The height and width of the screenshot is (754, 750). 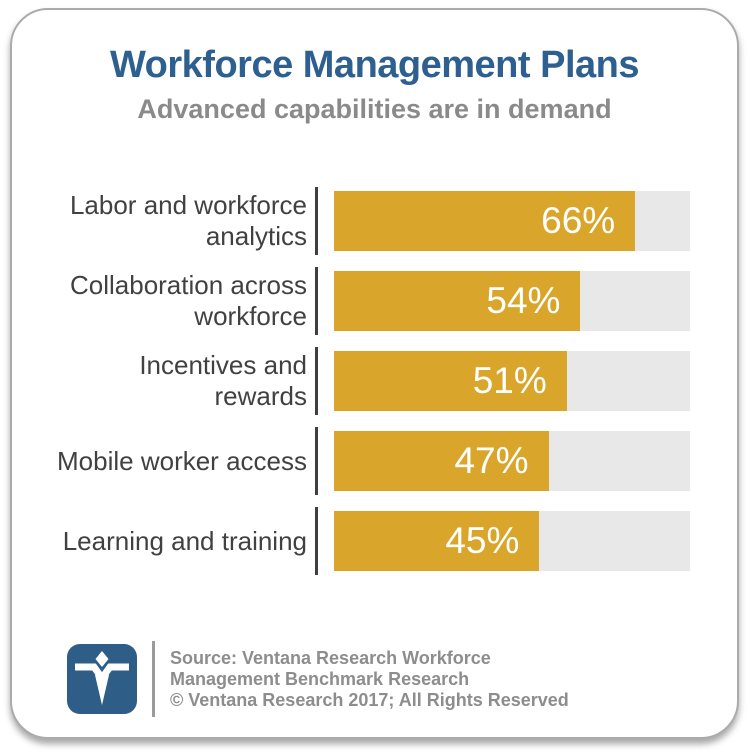 What do you see at coordinates (441, 461) in the screenshot?
I see `bar-fill: 47%` at bounding box center [441, 461].